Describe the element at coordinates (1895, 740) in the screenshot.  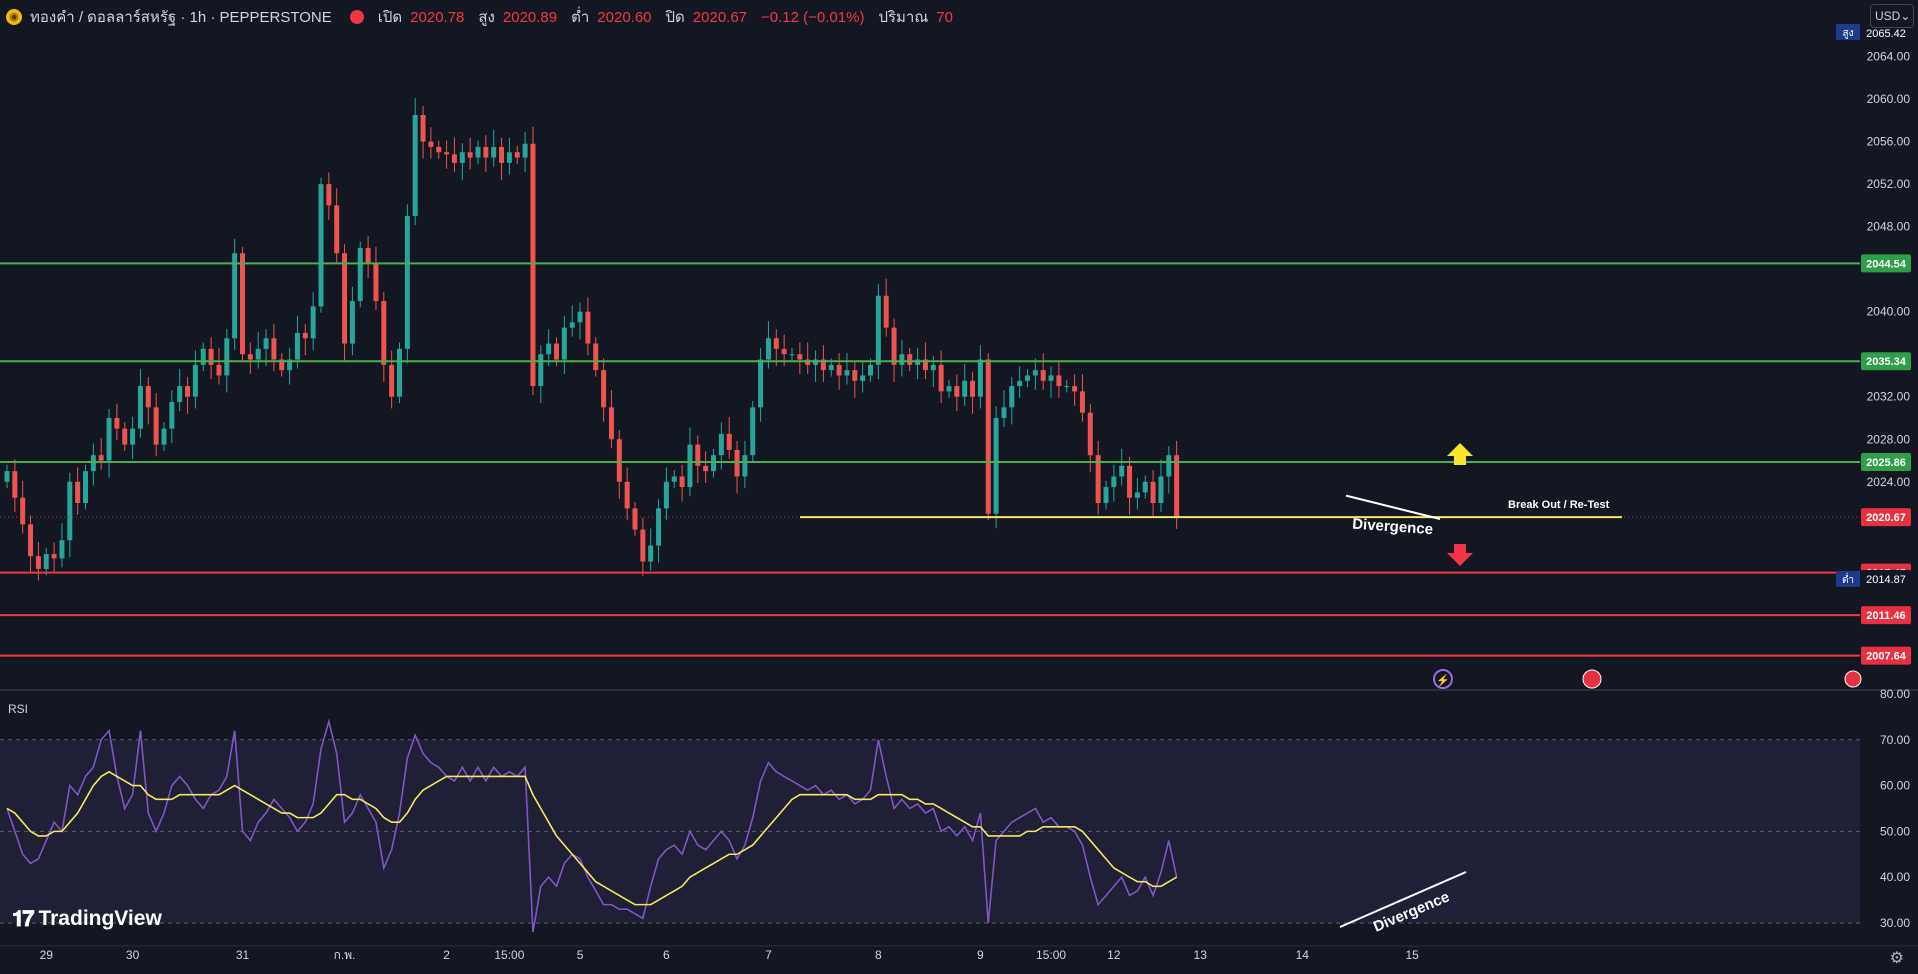
I see `rsi-axis-tick: 70.00` at that location.